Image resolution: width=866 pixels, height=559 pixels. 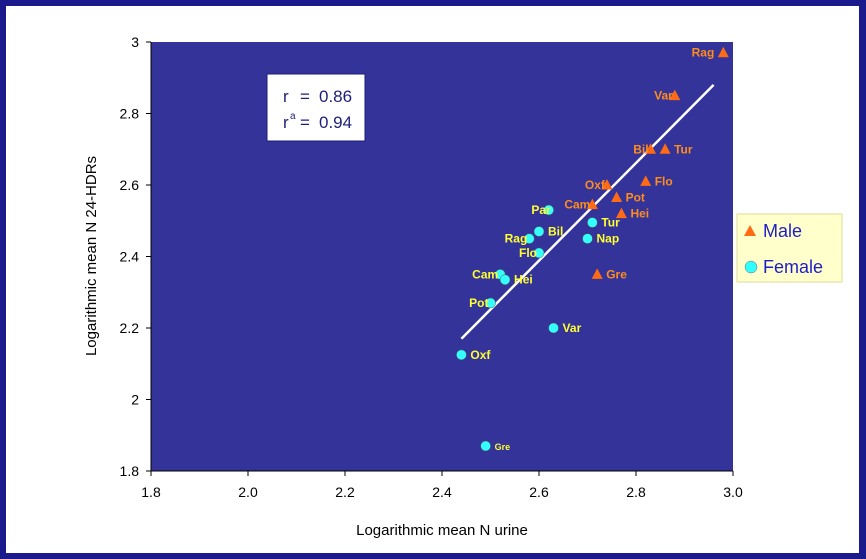 What do you see at coordinates (130, 257) in the screenshot?
I see `y-tick-label: 2.4` at bounding box center [130, 257].